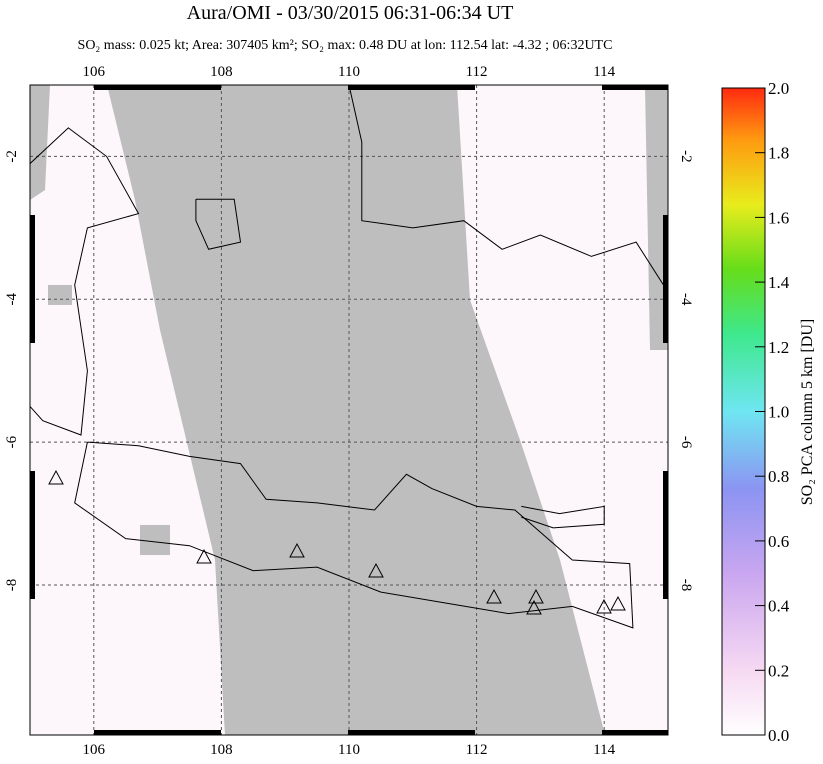  Describe the element at coordinates (807, 412) in the screenshot. I see `colorbar-label: SO₂ PCA column 5 km [DU]` at that location.